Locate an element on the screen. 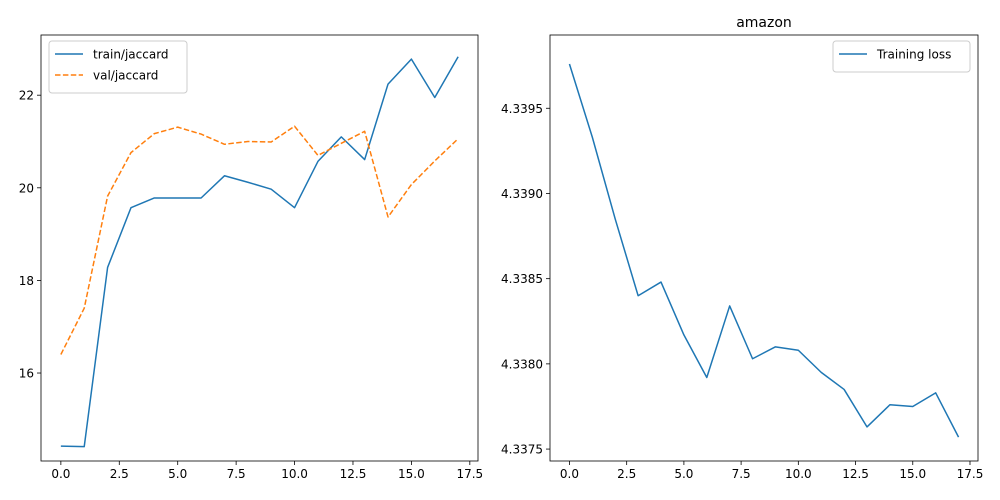 This screenshot has width=1000, height=500. left-chart-legend-box is located at coordinates (118, 67).